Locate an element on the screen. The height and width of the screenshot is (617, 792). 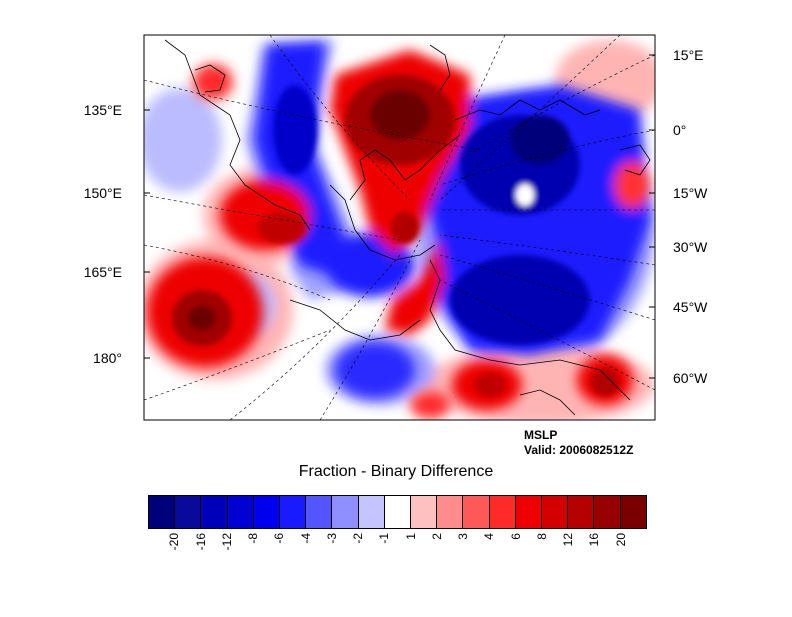
shading-pos-tongue is located at coordinates (415, 287).